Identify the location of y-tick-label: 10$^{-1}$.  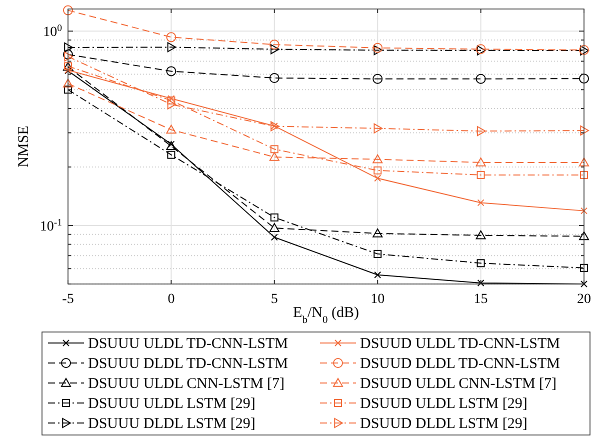
(51, 225).